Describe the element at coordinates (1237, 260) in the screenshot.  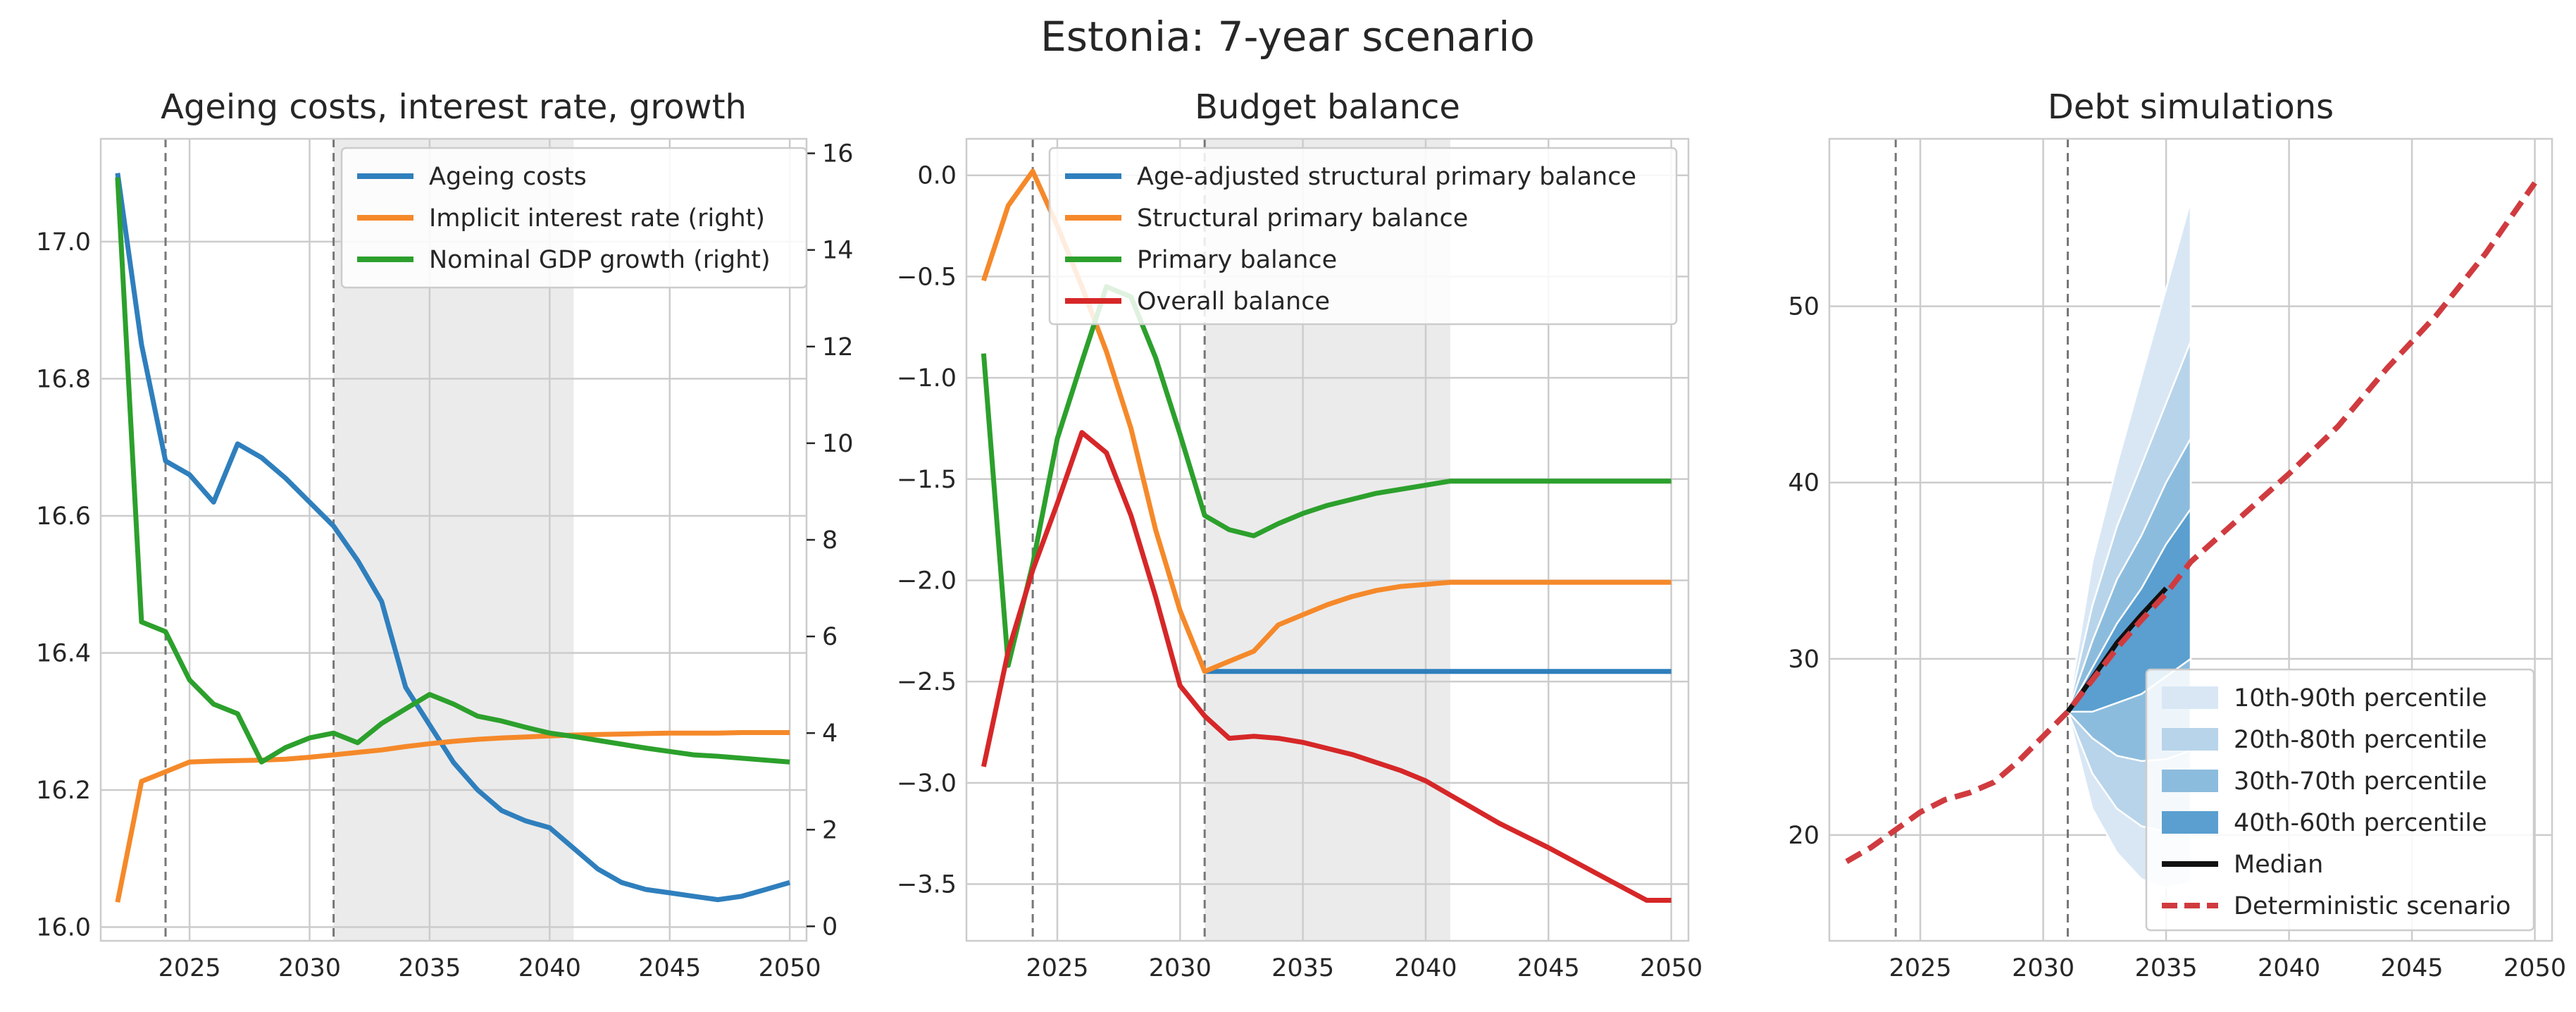
I see `budget-legend-label-2: Primary balance` at that location.